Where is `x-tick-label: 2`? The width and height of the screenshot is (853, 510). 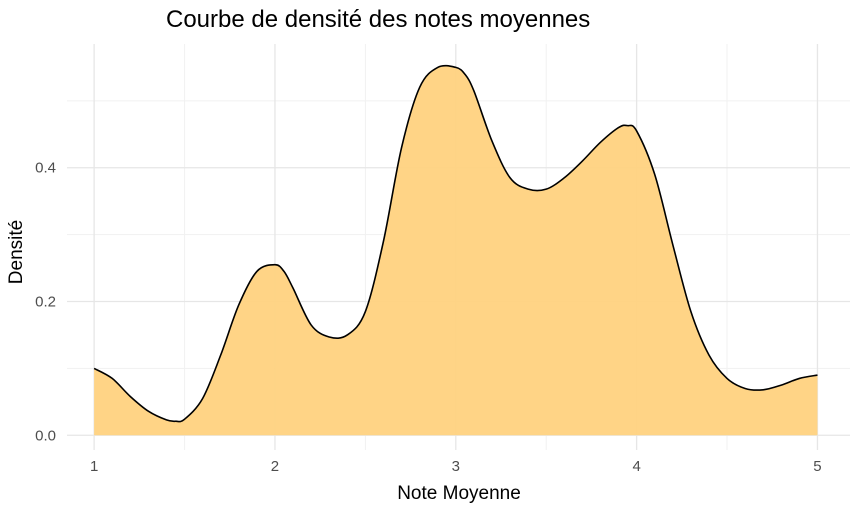
x-tick-label: 2 is located at coordinates (275, 466).